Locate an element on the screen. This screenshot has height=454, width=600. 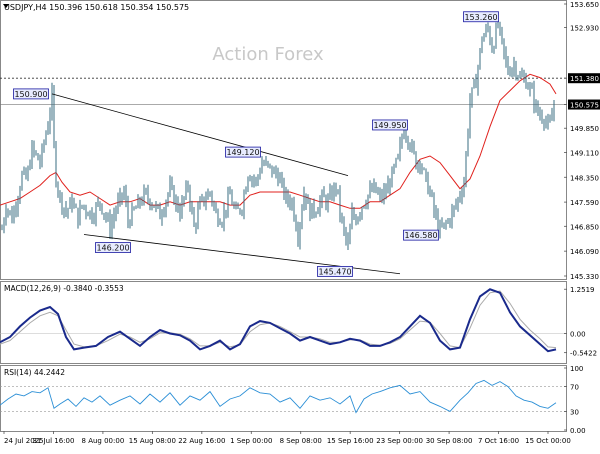
time-tick-label: 22 Aug 16:00 is located at coordinates (201, 441).